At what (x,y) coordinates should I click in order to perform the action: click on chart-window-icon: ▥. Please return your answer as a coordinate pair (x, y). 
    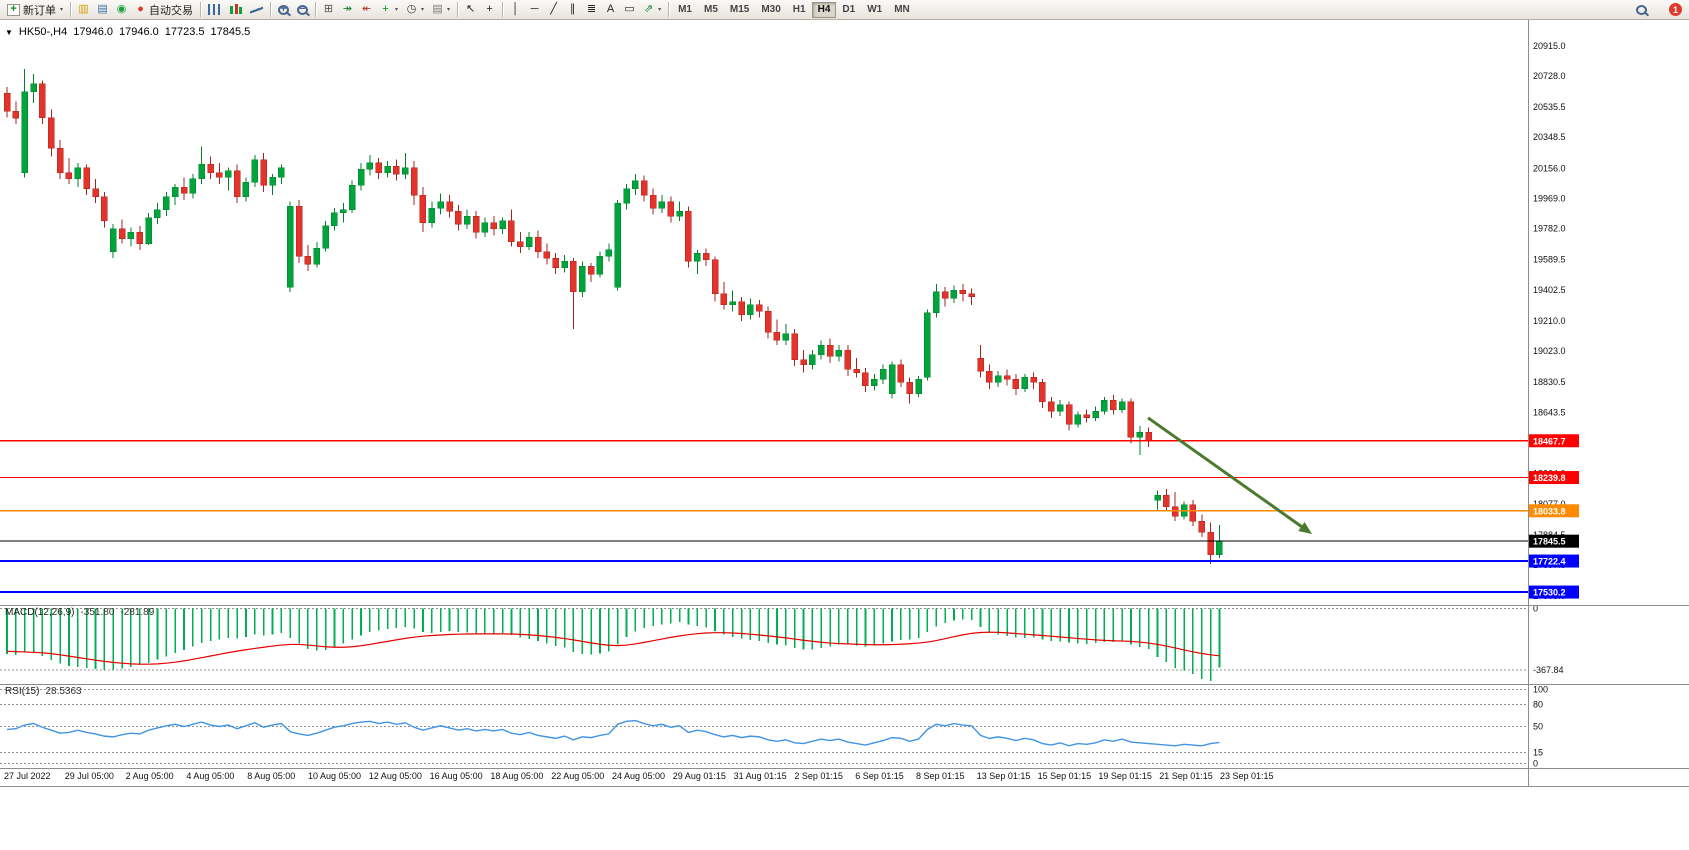
    Looking at the image, I should click on (83, 9).